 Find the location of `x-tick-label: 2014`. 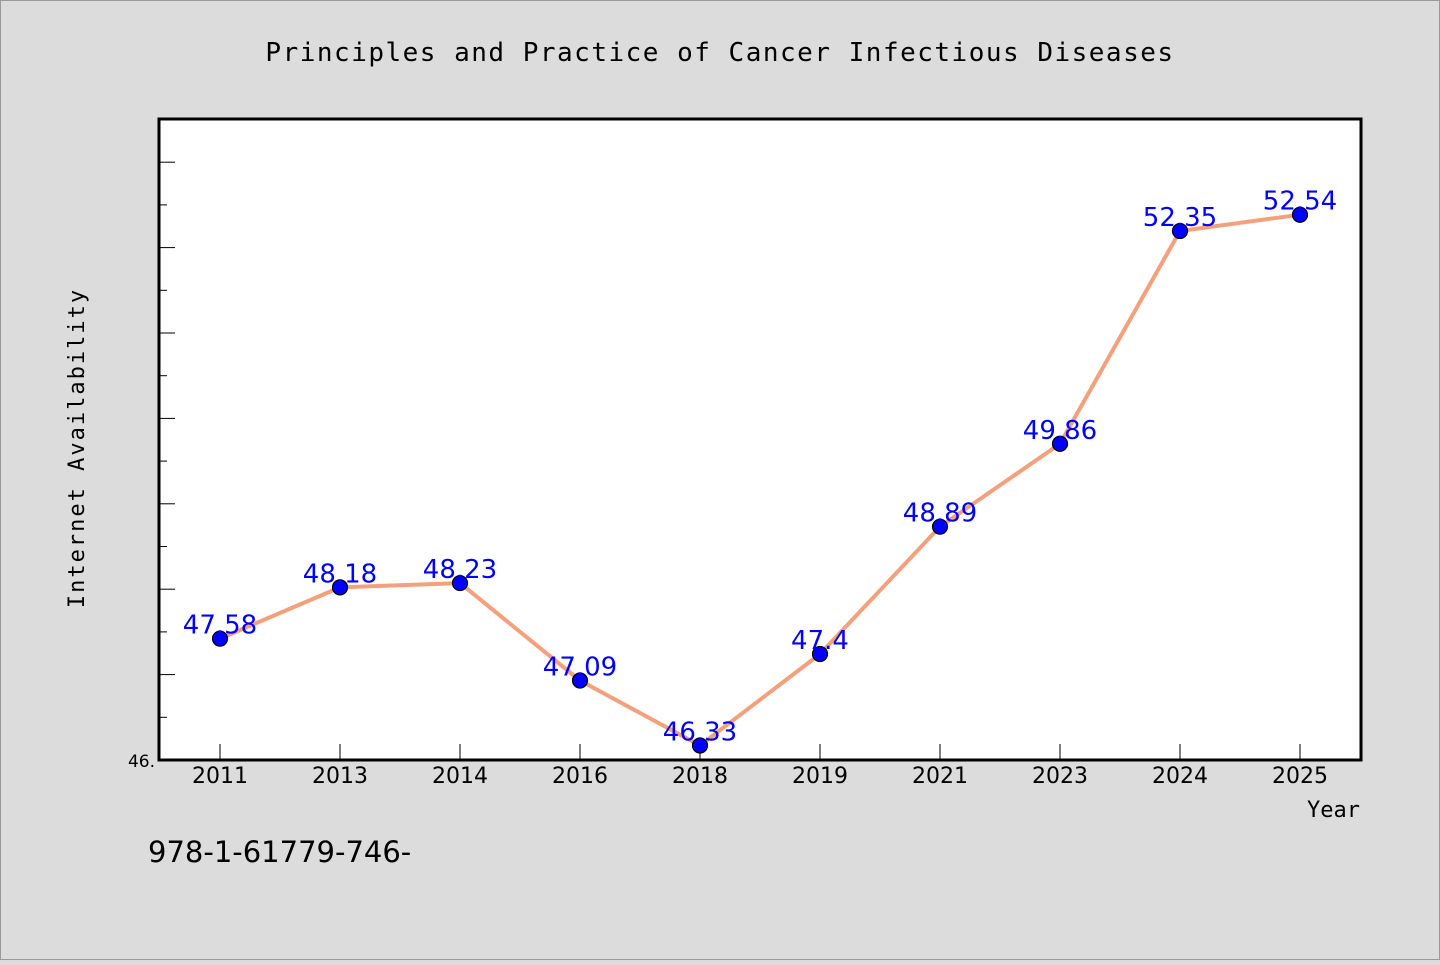

x-tick-label: 2014 is located at coordinates (460, 776).